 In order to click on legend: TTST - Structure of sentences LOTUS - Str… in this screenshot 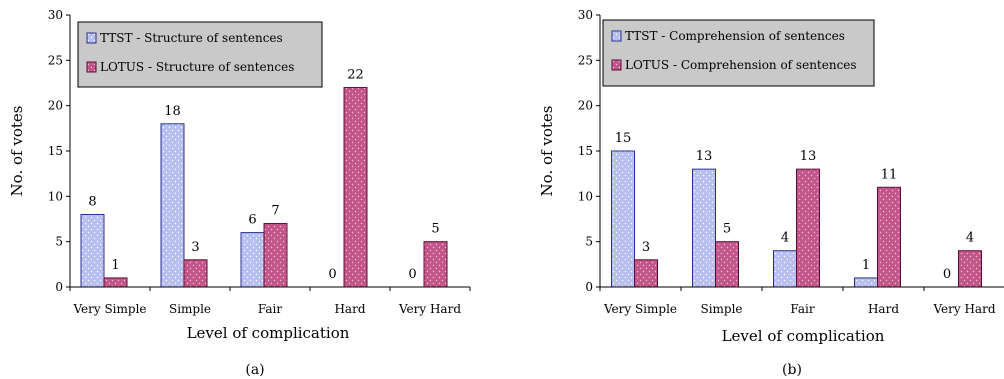, I will do `click(200, 54)`.